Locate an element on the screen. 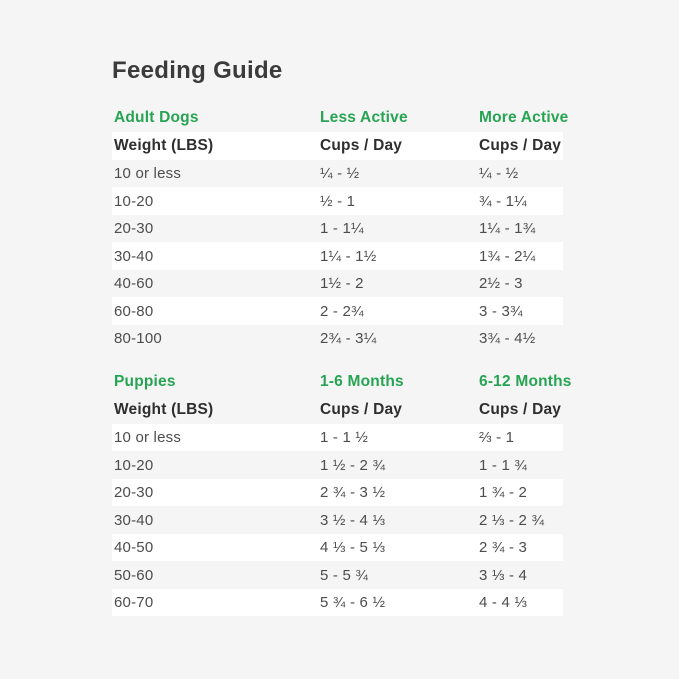 This screenshot has height=679, width=679. table-row: 20-30 2 ¾ - 3 ½ 1 ¾ - 2 is located at coordinates (337, 492).